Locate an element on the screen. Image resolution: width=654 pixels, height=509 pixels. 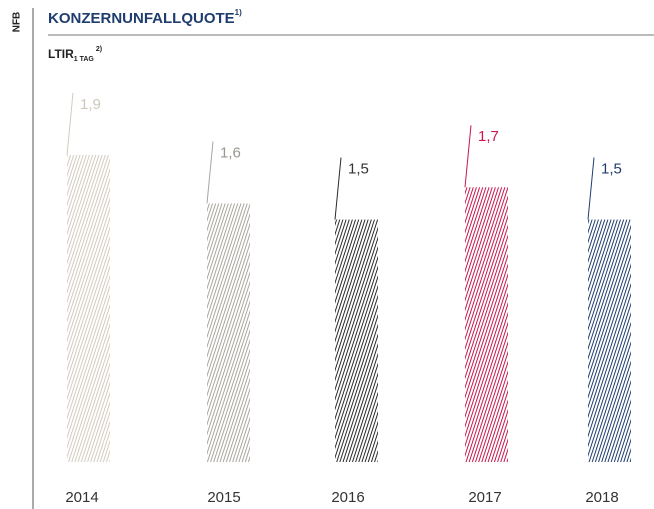
title-note: 1) is located at coordinates (238, 12).